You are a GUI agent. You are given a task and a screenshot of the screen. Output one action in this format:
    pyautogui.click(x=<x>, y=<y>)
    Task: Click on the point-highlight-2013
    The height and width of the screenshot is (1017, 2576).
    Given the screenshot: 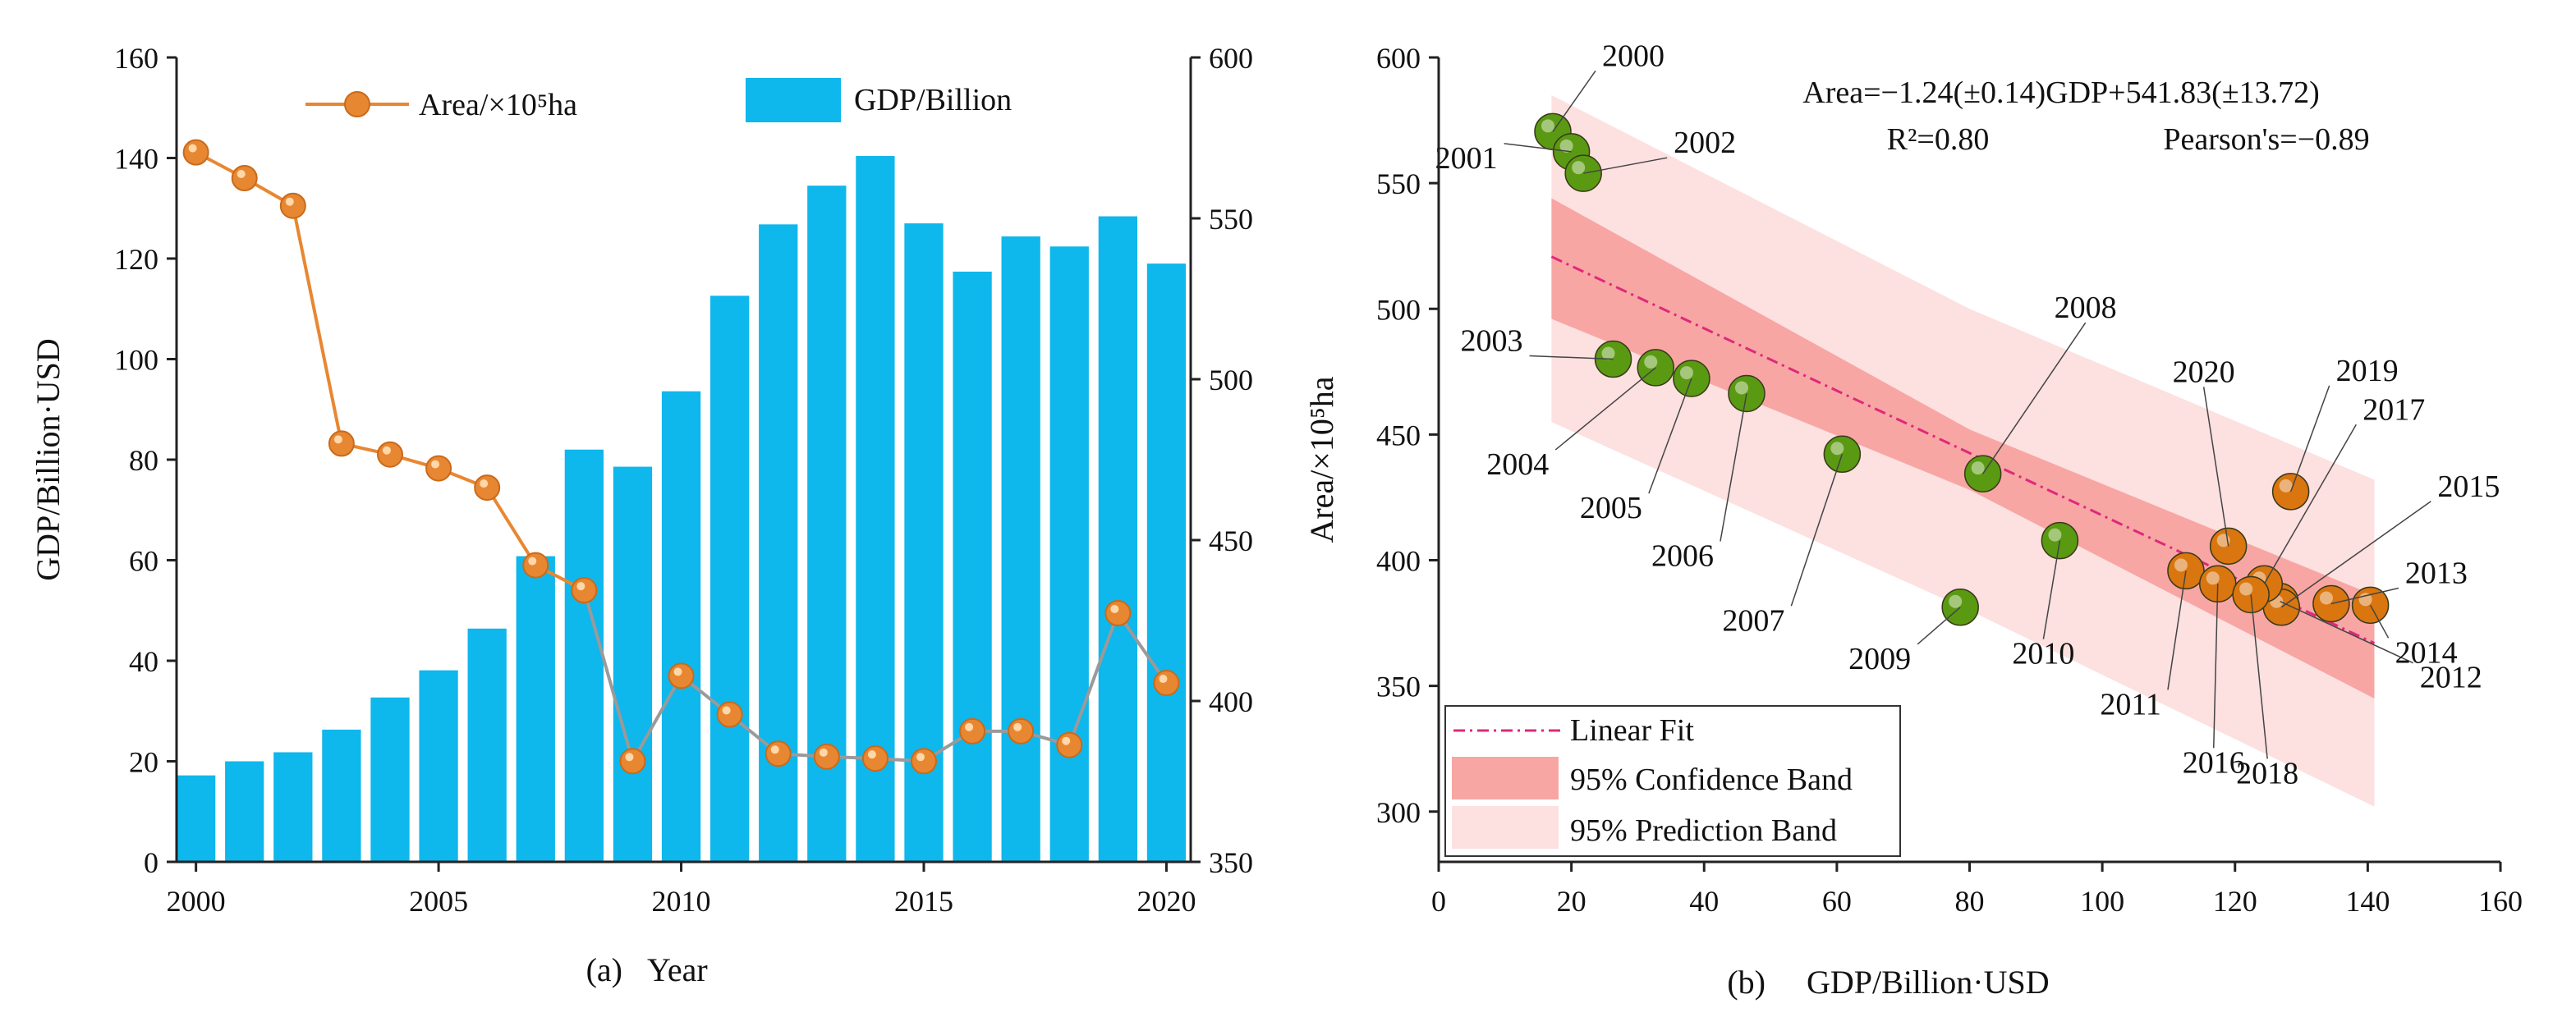 What is the action you would take?
    pyautogui.click(x=2326, y=598)
    